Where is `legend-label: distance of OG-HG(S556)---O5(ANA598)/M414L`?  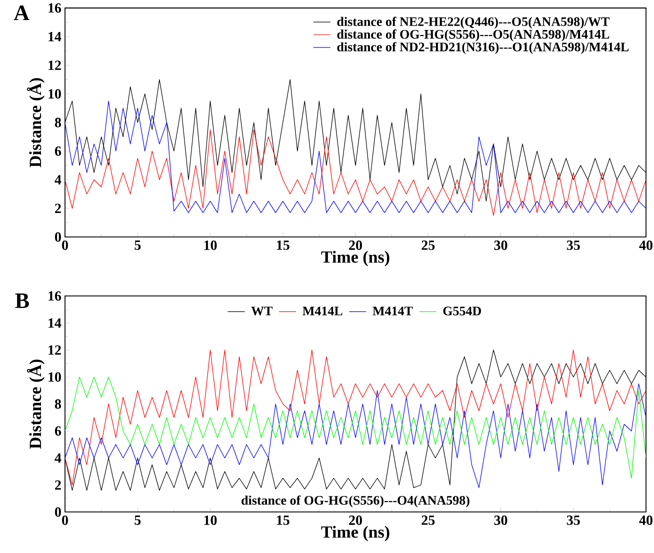
legend-label: distance of OG-HG(S556)---O5(ANA598)/M414L is located at coordinates (473, 35).